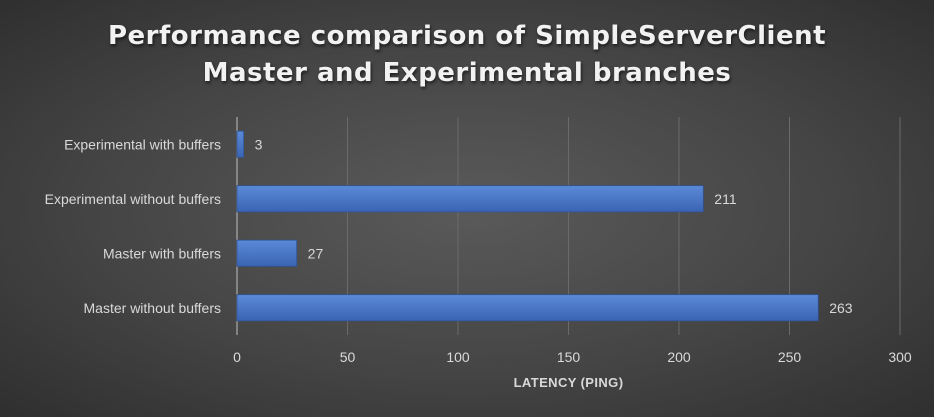 This screenshot has width=934, height=417. I want to click on x-tick-label: 50, so click(348, 357).